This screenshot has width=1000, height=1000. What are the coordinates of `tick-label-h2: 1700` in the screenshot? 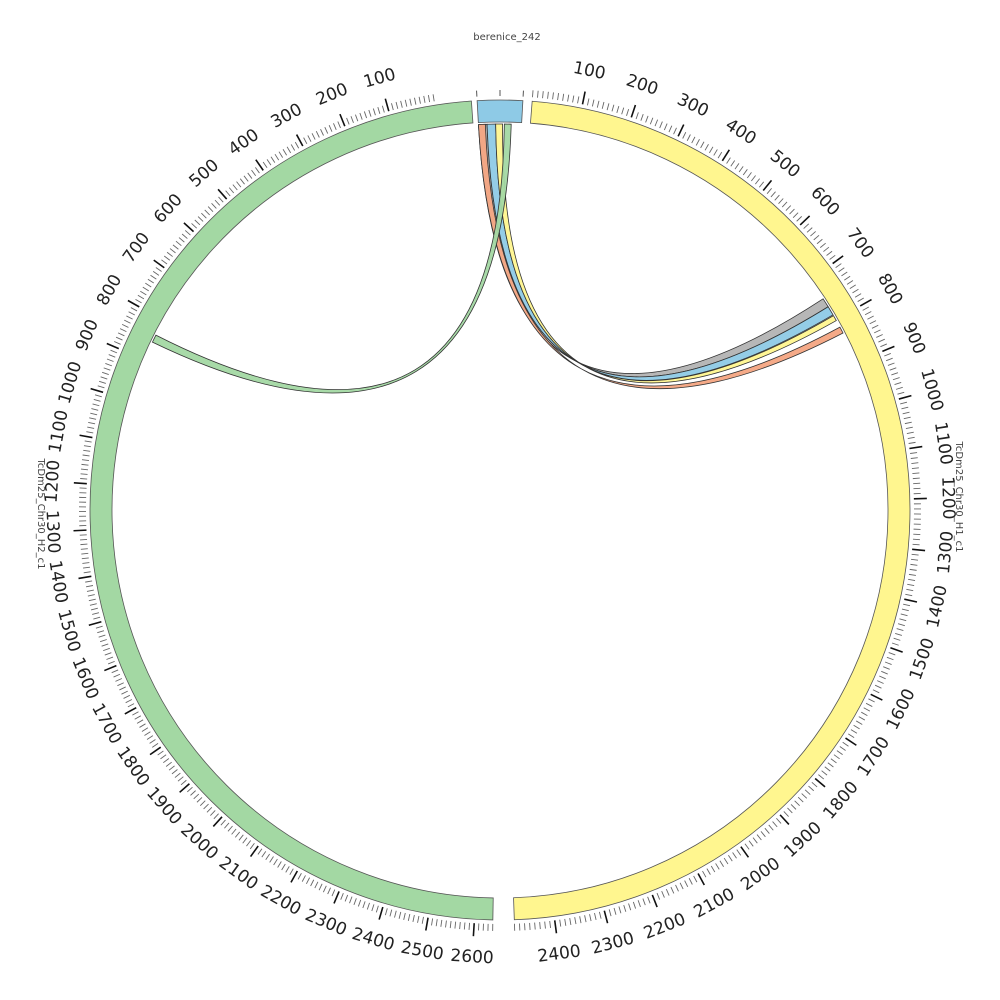 It's located at (106, 724).